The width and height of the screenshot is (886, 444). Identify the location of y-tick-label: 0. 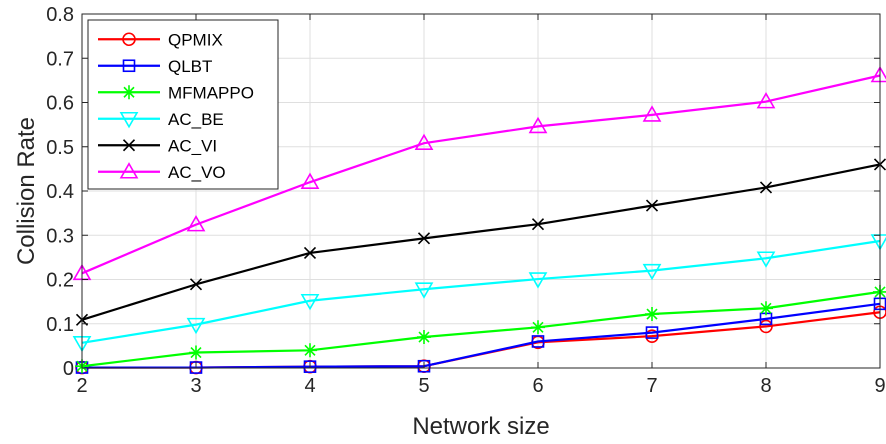
(68, 369).